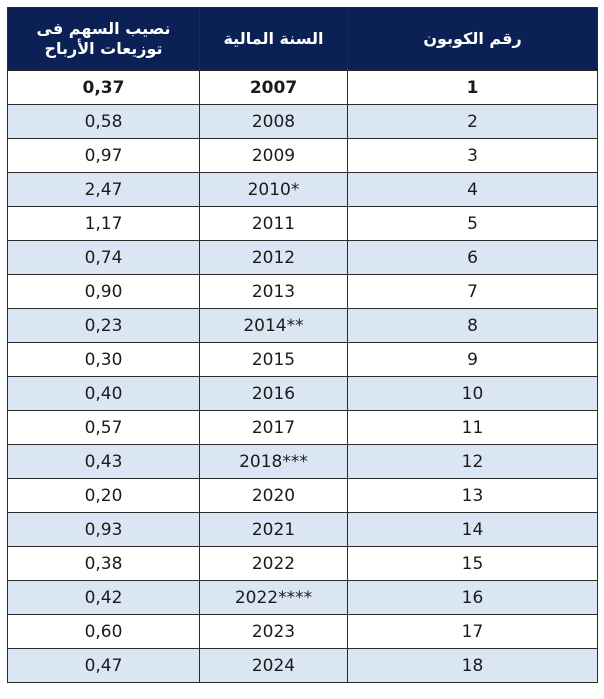 The image size is (604, 699). Describe the element at coordinates (103, 87) in the screenshot. I see `share-cell: 0,37` at that location.